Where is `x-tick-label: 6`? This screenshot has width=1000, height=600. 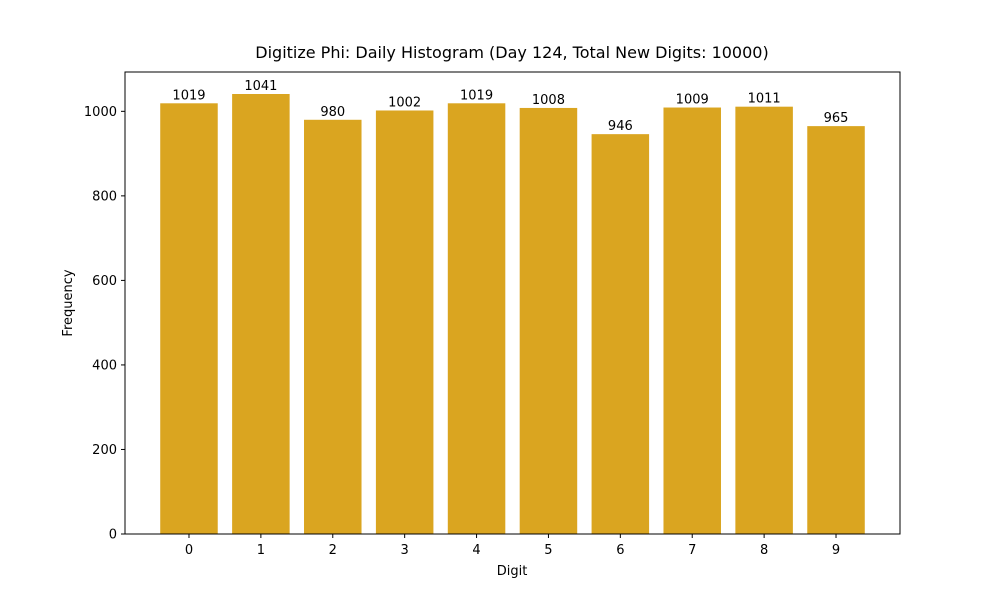 x-tick-label: 6 is located at coordinates (620, 550).